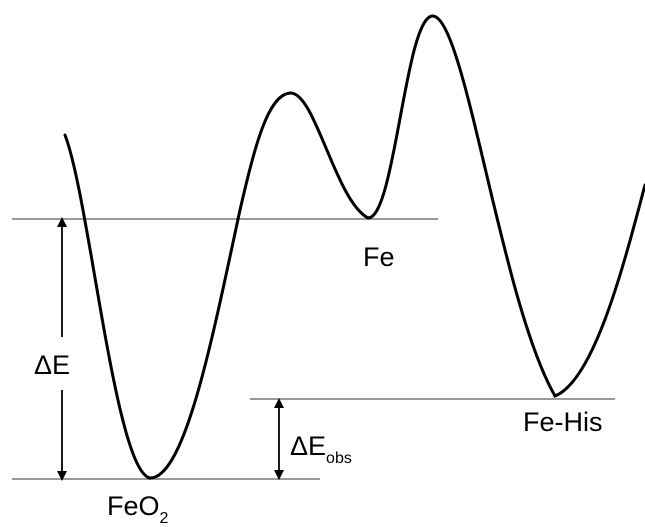  What do you see at coordinates (339, 458) in the screenshot?
I see `delta-e-obs-subscript: obs` at bounding box center [339, 458].